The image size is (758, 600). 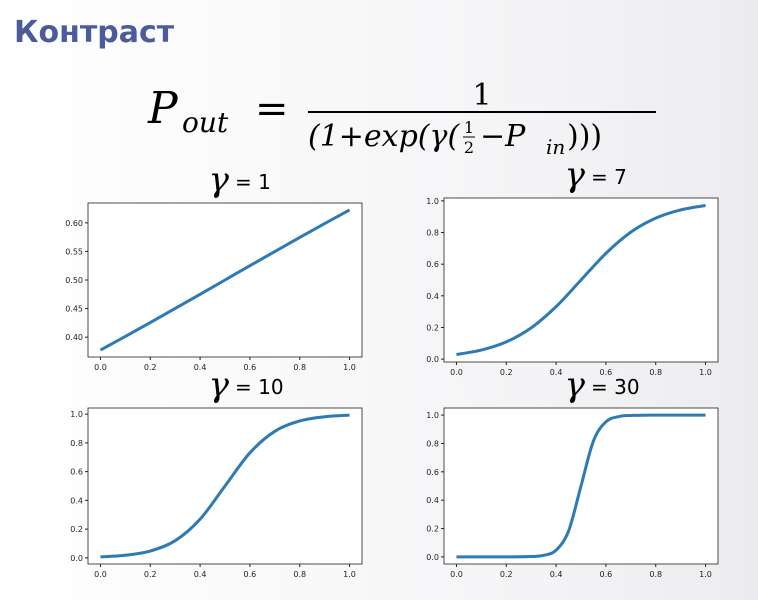 What do you see at coordinates (481, 95) in the screenshot?
I see `formula-numerator: 1` at bounding box center [481, 95].